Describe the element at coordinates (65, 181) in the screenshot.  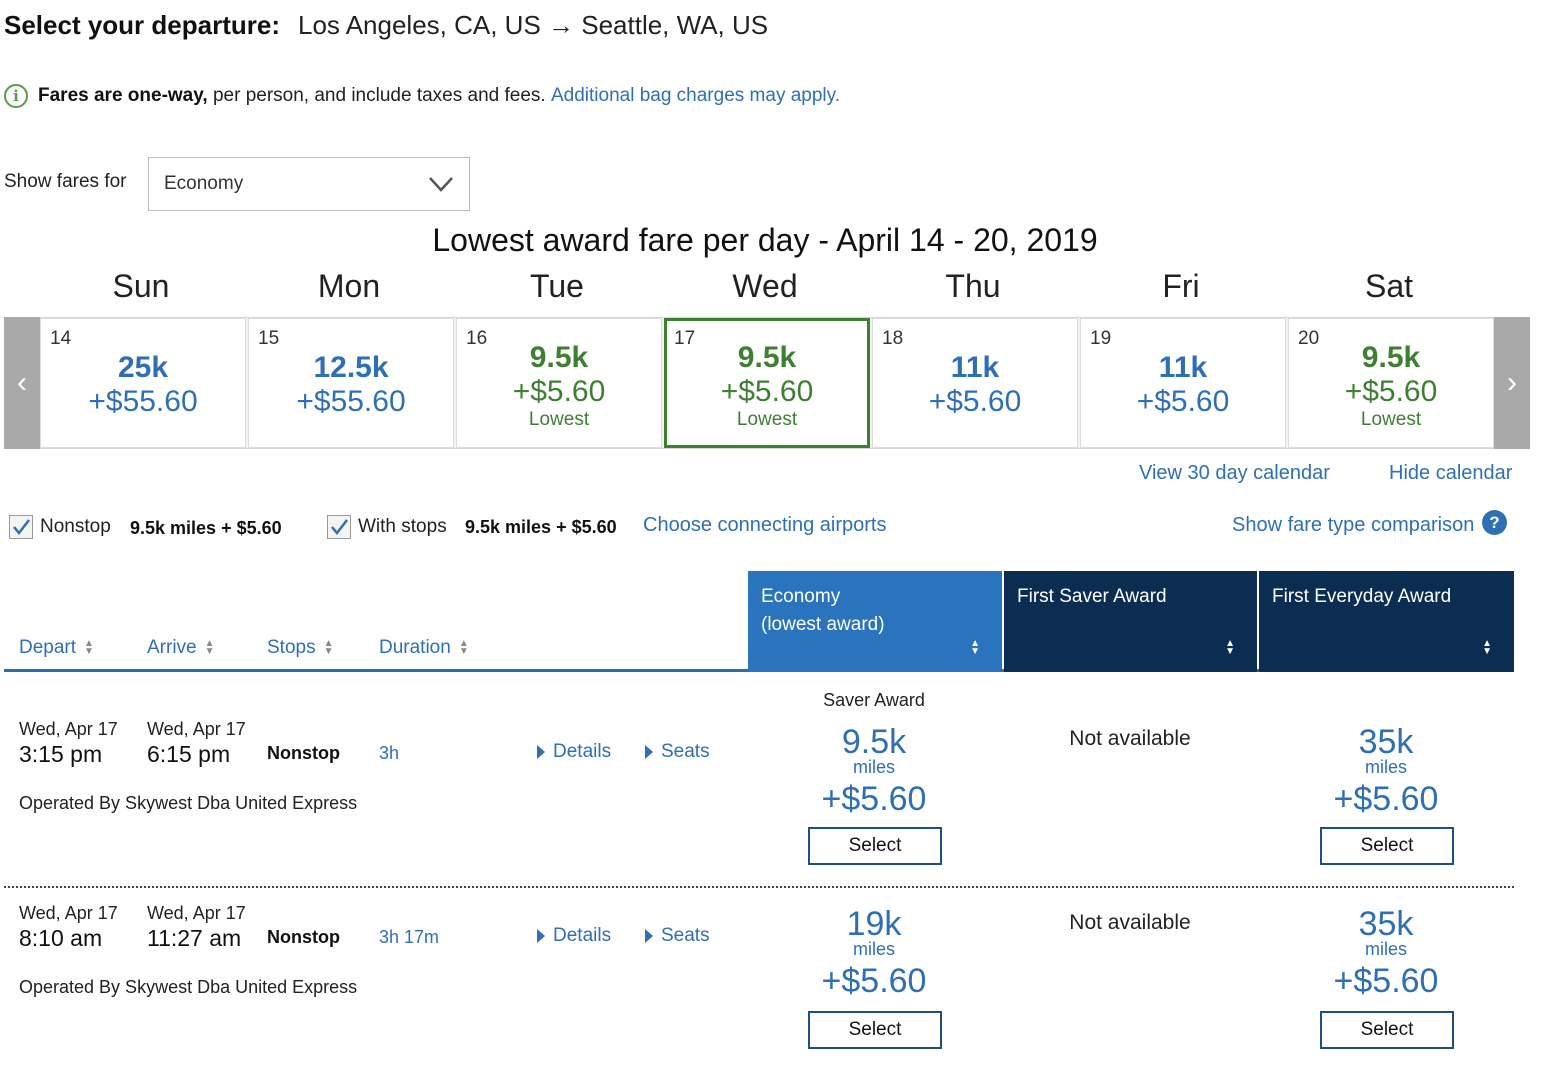
I see `show-fares-label: Show fares for` at that location.